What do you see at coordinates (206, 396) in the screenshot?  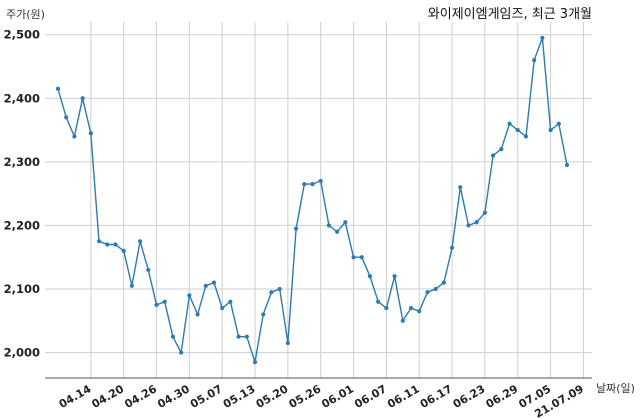 I see `x-tick-label: 05.07` at bounding box center [206, 396].